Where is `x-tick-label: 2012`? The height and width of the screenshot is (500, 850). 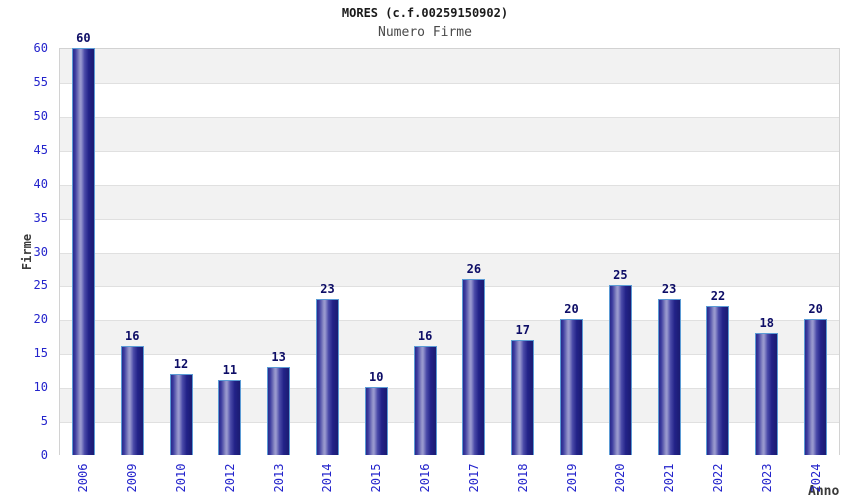 x-tick-label: 2012 is located at coordinates (229, 478).